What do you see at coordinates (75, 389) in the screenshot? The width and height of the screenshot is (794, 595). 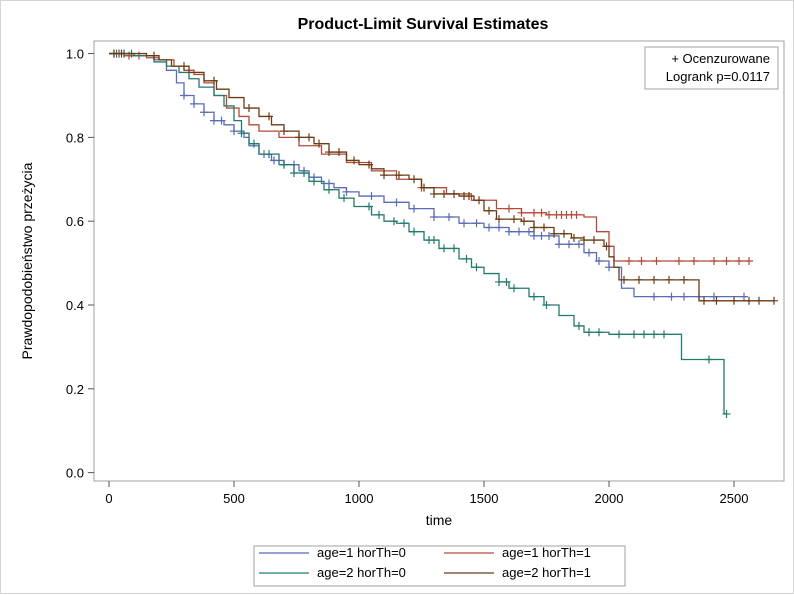 I see `y-tick-label: 0.2` at bounding box center [75, 389].